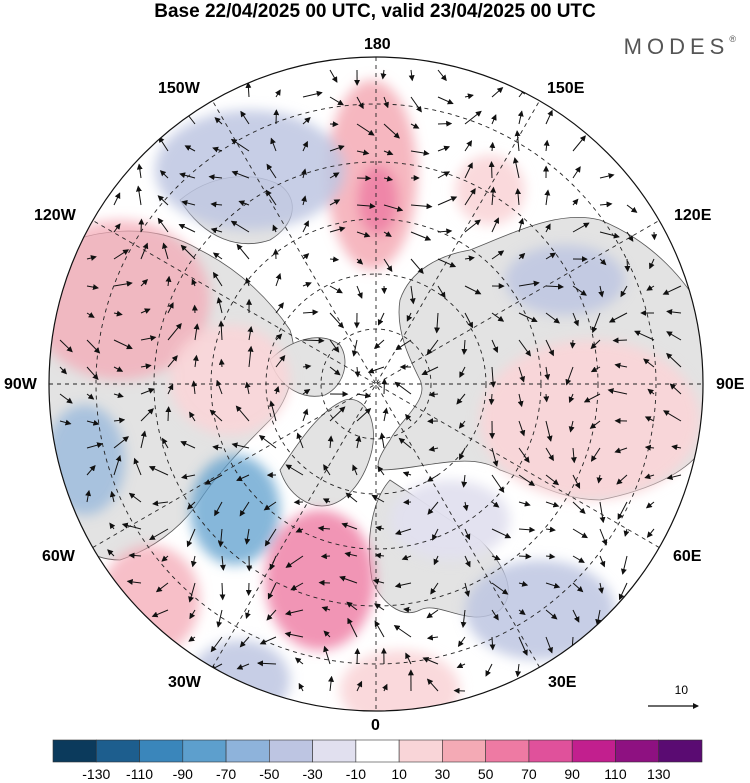  I want to click on anomaly-blue-greenland-sea, so click(235, 510).